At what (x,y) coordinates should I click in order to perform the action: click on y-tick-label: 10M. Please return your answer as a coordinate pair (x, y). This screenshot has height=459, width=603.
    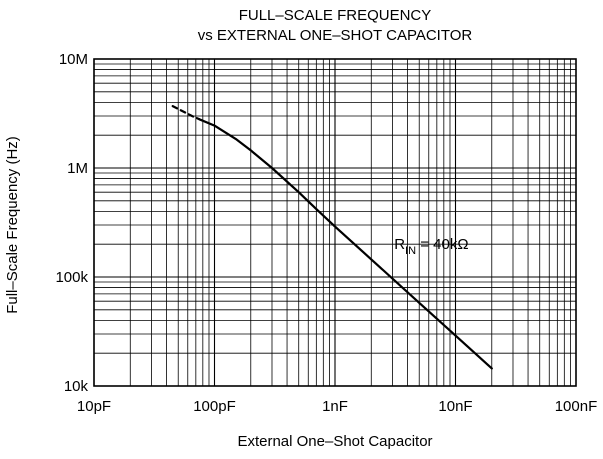
    Looking at the image, I should click on (73, 59).